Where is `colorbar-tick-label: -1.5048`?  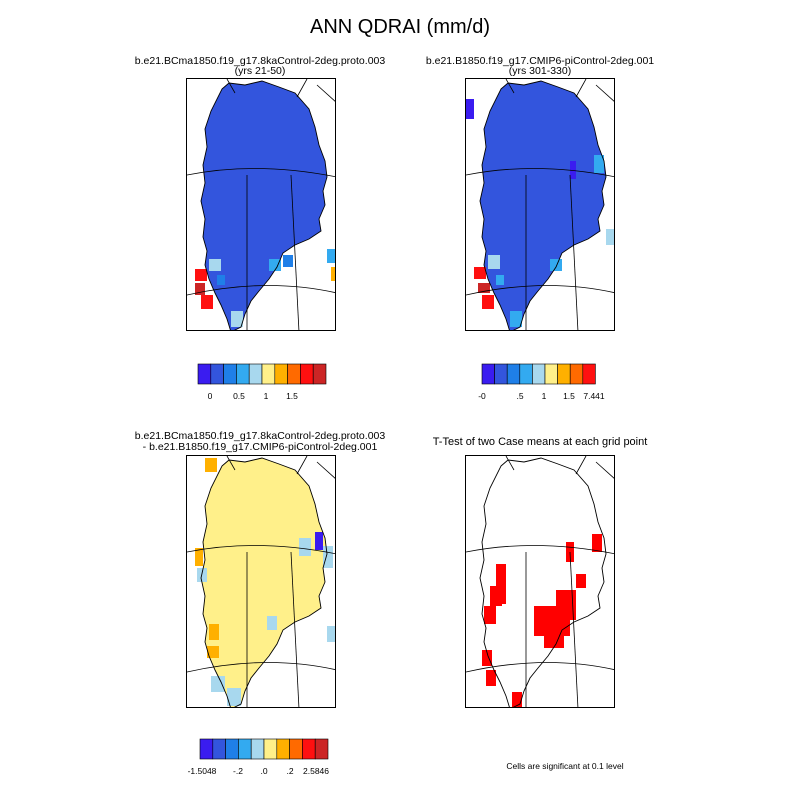
colorbar-tick-label: -1.5048 is located at coordinates (202, 771).